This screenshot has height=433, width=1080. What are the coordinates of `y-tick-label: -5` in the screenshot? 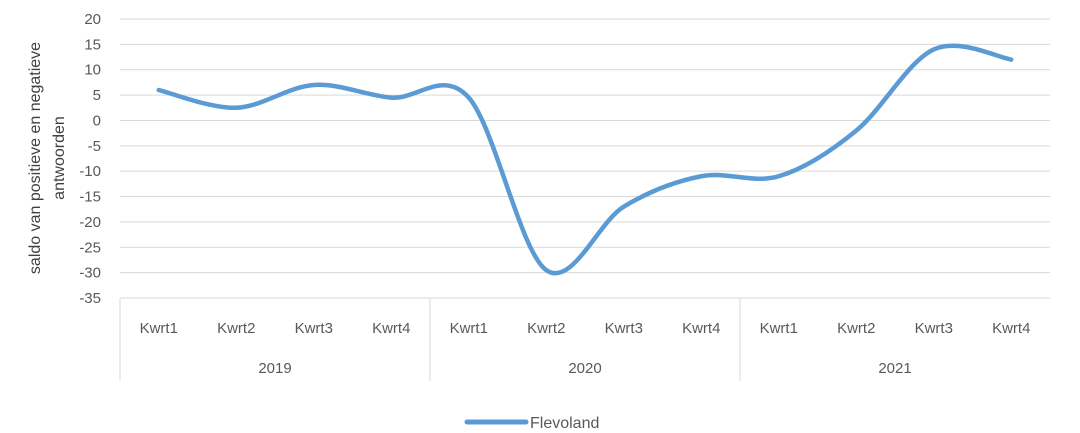 It's located at (94, 146).